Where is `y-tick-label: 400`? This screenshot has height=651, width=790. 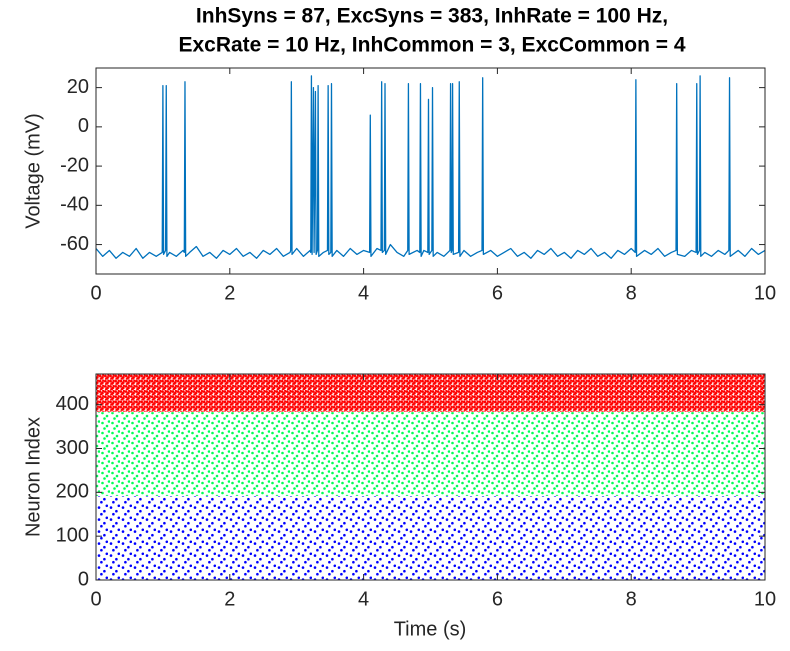 y-tick-label: 400 is located at coordinates (72, 404).